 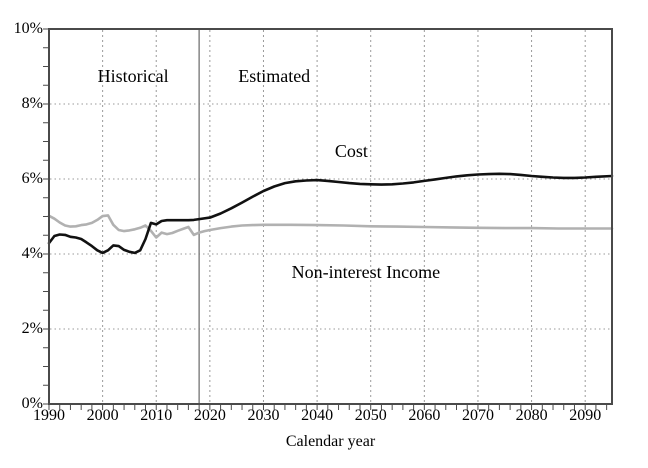 What do you see at coordinates (477, 415) in the screenshot?
I see `x-tick-label: 2070` at bounding box center [477, 415].